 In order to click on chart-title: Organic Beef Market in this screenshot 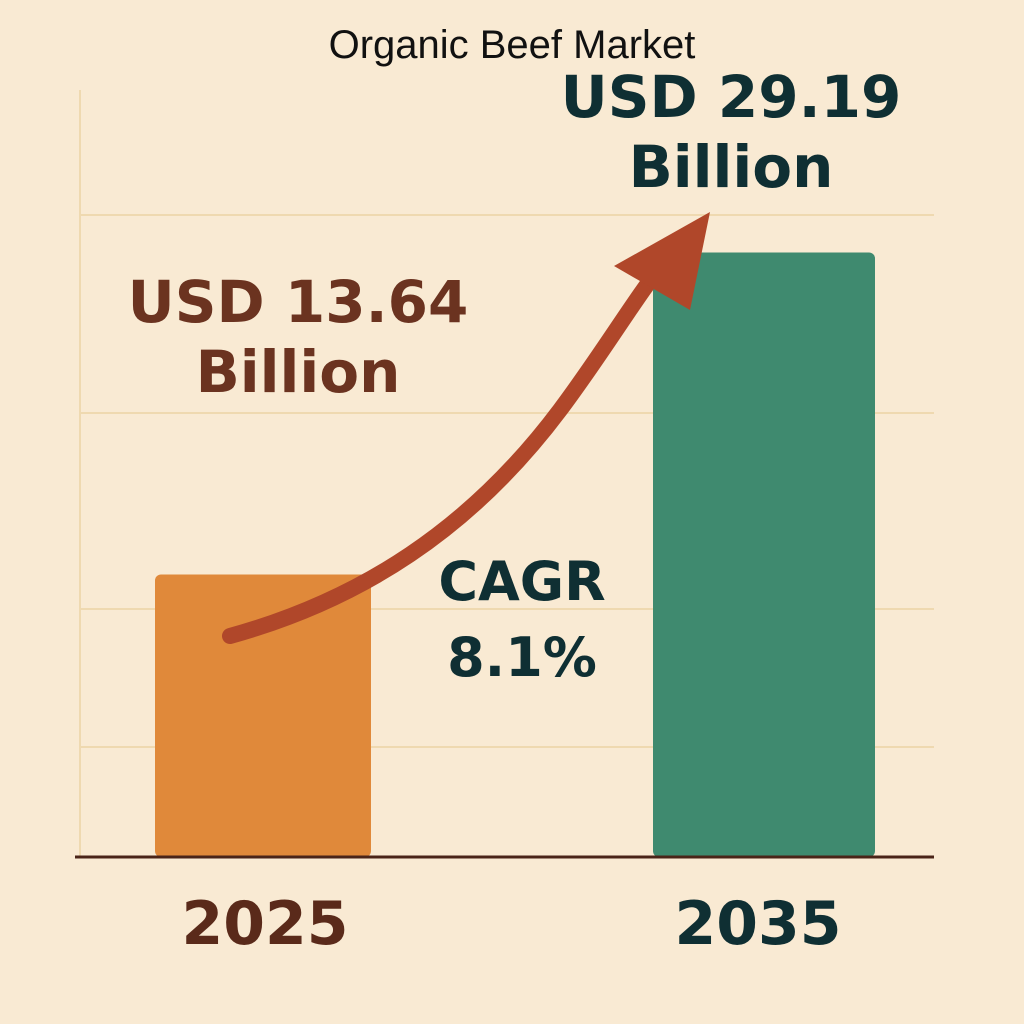, I will do `click(512, 45)`.